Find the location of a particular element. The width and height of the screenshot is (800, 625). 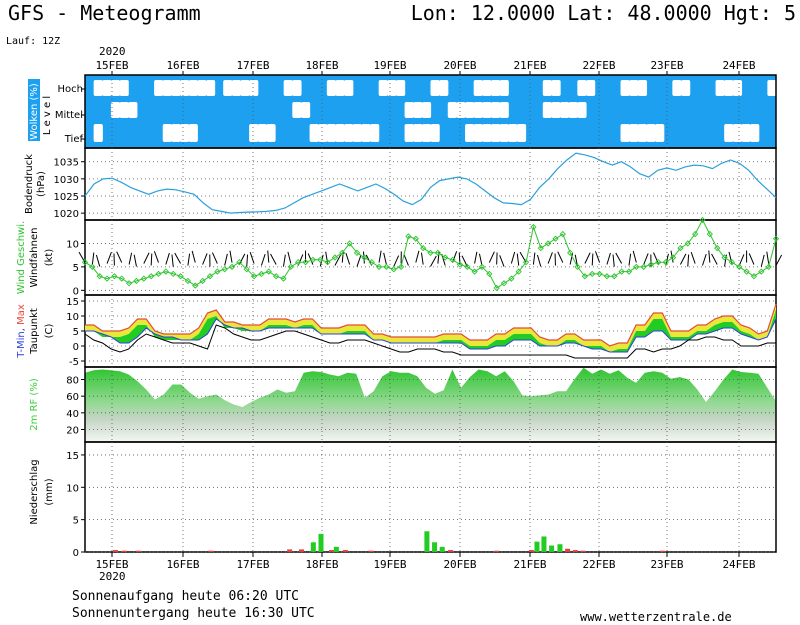

temp-range-band is located at coordinates (430, 331).